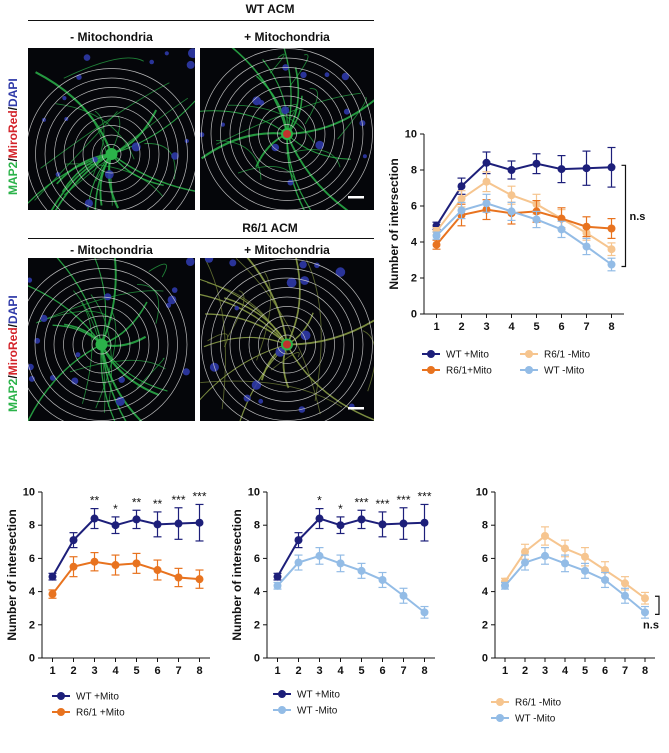  Describe the element at coordinates (13, 353) in the screenshot. I see `stain-label-bottom: MAP2/MiroRed/DAPI` at that location.